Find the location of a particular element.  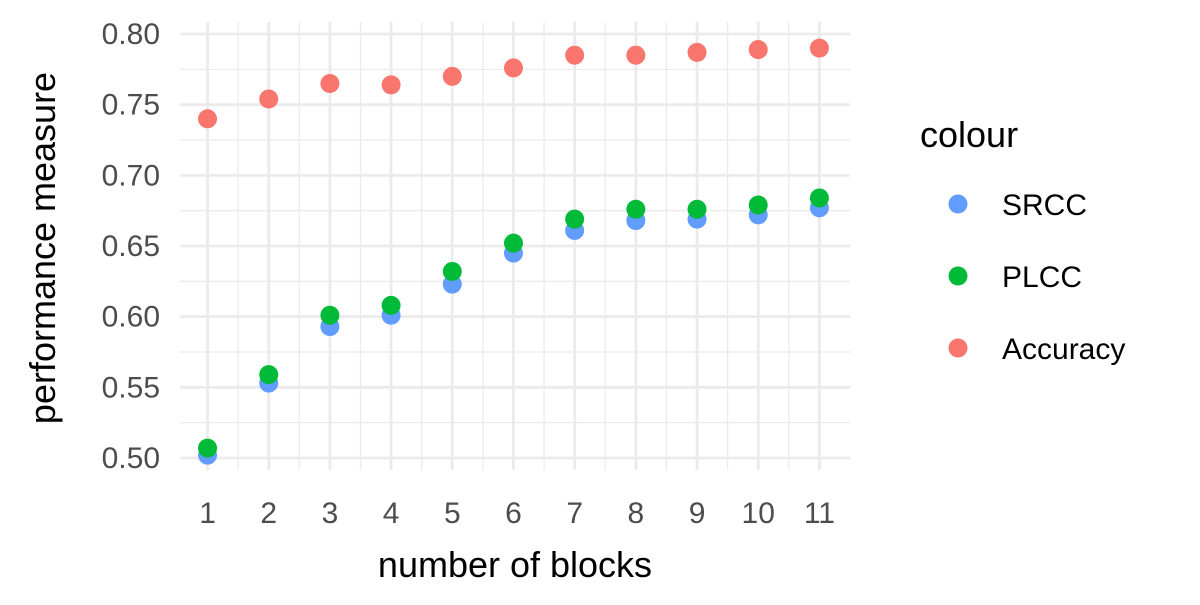

legend-label-plcc: PLCC is located at coordinates (1042, 277).